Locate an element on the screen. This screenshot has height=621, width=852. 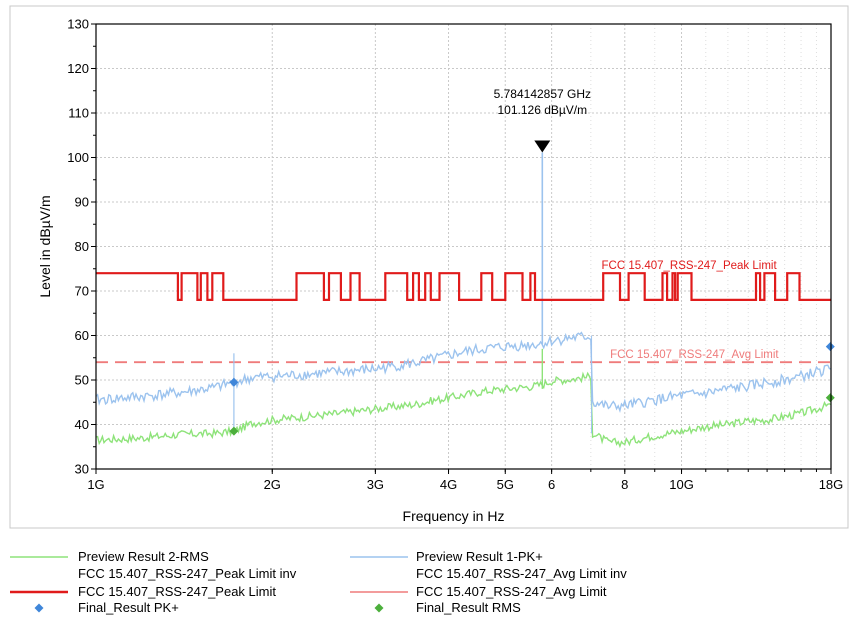
y-tick-label: 30 is located at coordinates (82, 469).